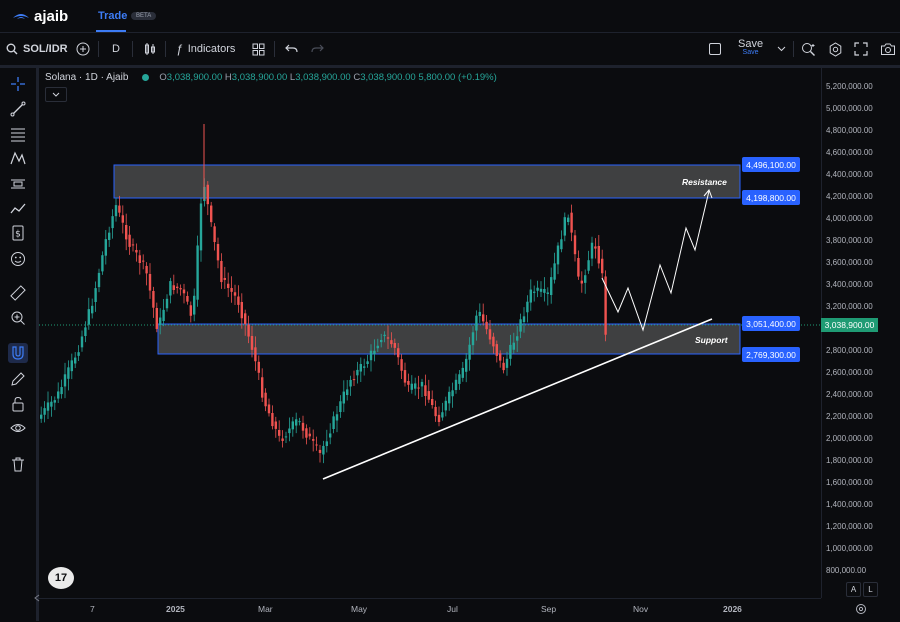 The height and width of the screenshot is (622, 900). Describe the element at coordinates (771, 354) in the screenshot. I see `price-tag-support-bottom: 2,769,300.00` at that location.